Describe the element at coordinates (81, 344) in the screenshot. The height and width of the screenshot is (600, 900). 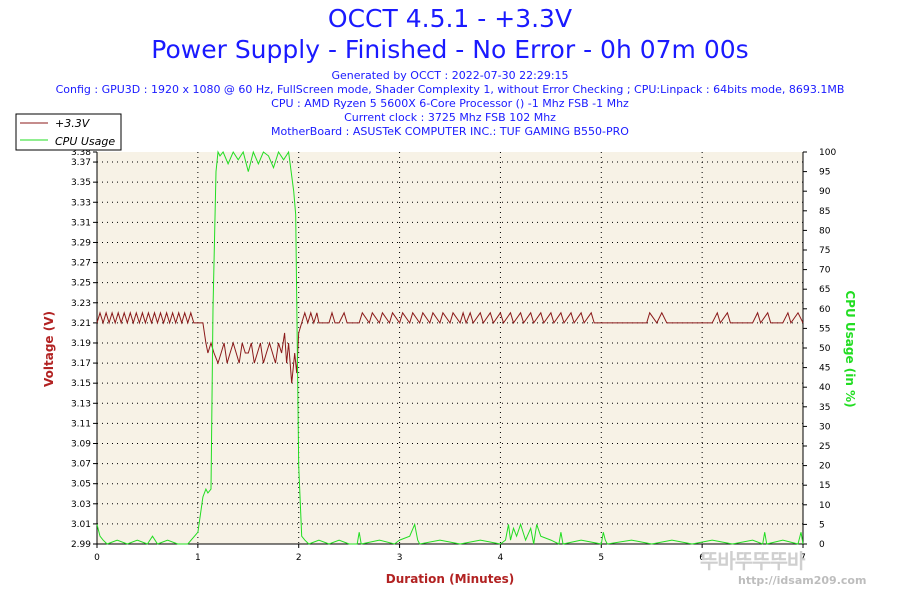
I see `y-left-tick-label: 3.19` at that location.